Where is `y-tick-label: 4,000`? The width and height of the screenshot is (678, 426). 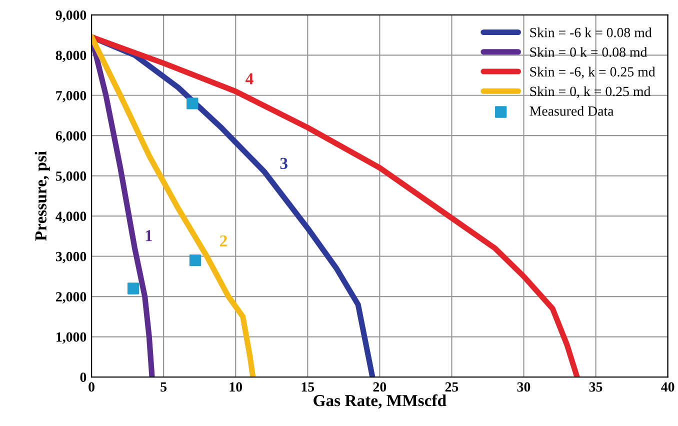 y-tick-label: 4,000 is located at coordinates (71, 218).